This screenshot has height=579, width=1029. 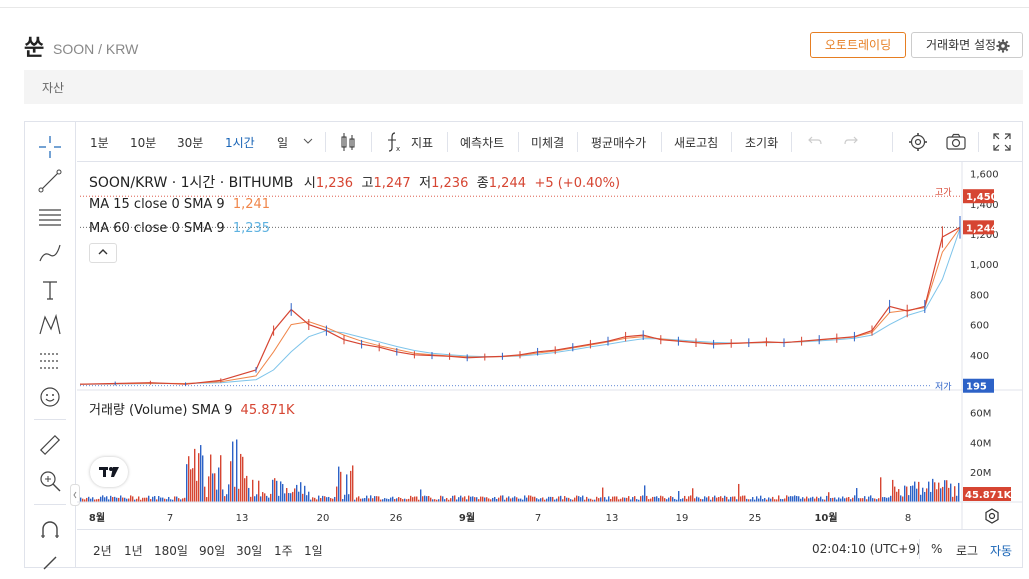 What do you see at coordinates (50, 397) in the screenshot?
I see `emoji-icon` at bounding box center [50, 397].